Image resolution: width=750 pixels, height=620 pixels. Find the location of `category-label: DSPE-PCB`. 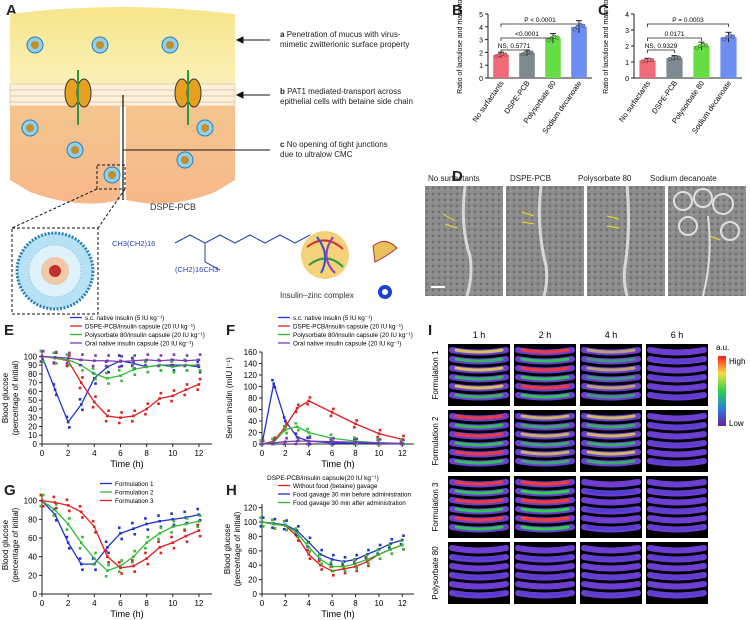

category-label: DSPE-PCB is located at coordinates (664, 97).